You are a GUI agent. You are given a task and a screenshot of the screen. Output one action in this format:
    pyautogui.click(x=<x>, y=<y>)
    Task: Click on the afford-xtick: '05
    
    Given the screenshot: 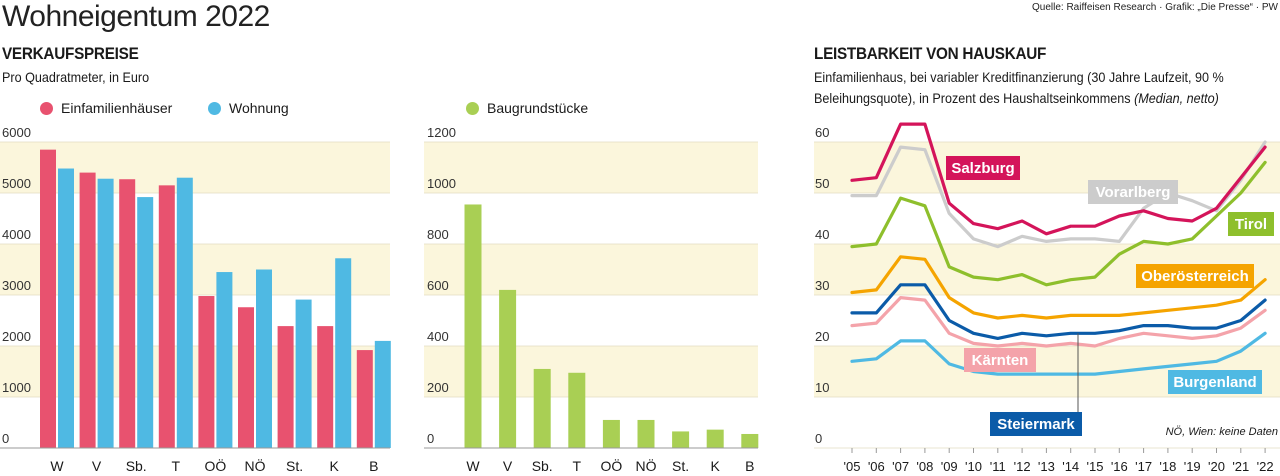 What is the action you would take?
    pyautogui.click(x=852, y=466)
    